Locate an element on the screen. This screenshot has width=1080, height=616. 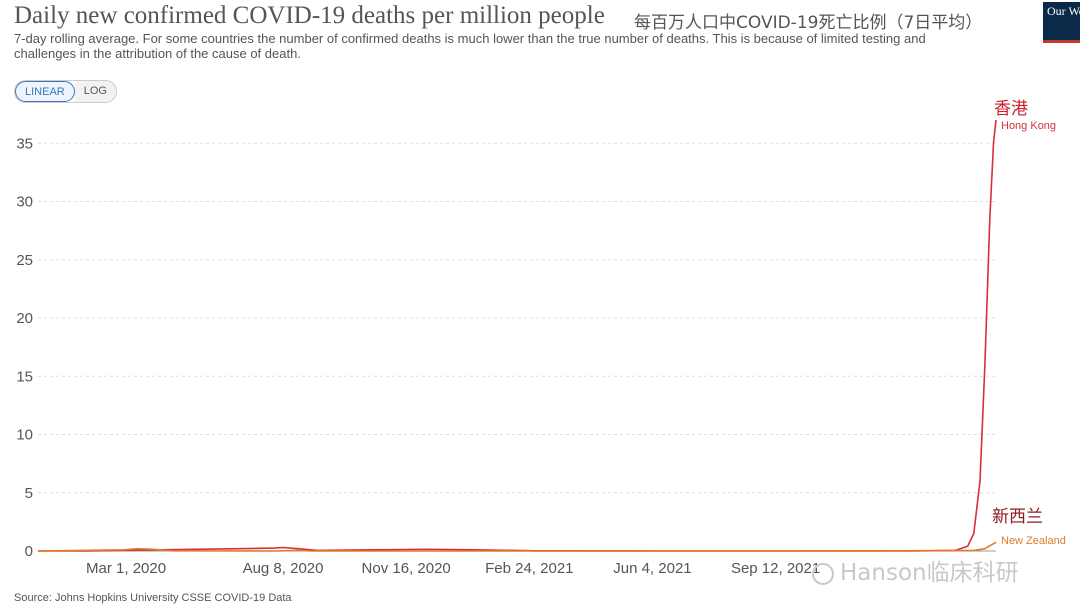
series-label: New Zealand is located at coordinates (1033, 541).